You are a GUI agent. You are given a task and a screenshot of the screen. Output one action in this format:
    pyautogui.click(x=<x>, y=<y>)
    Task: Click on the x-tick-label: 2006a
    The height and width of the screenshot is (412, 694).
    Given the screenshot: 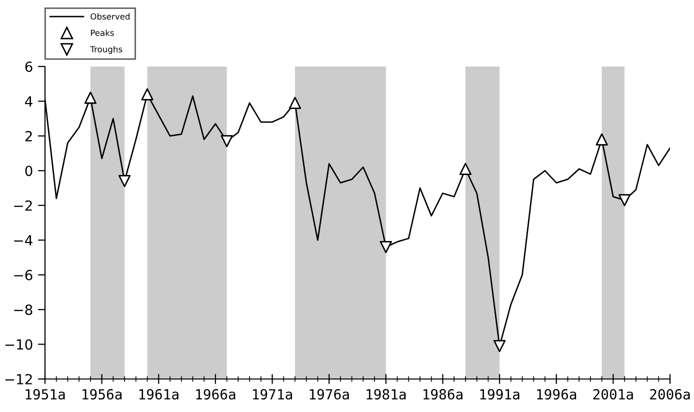 What is the action you would take?
    pyautogui.click(x=670, y=394)
    